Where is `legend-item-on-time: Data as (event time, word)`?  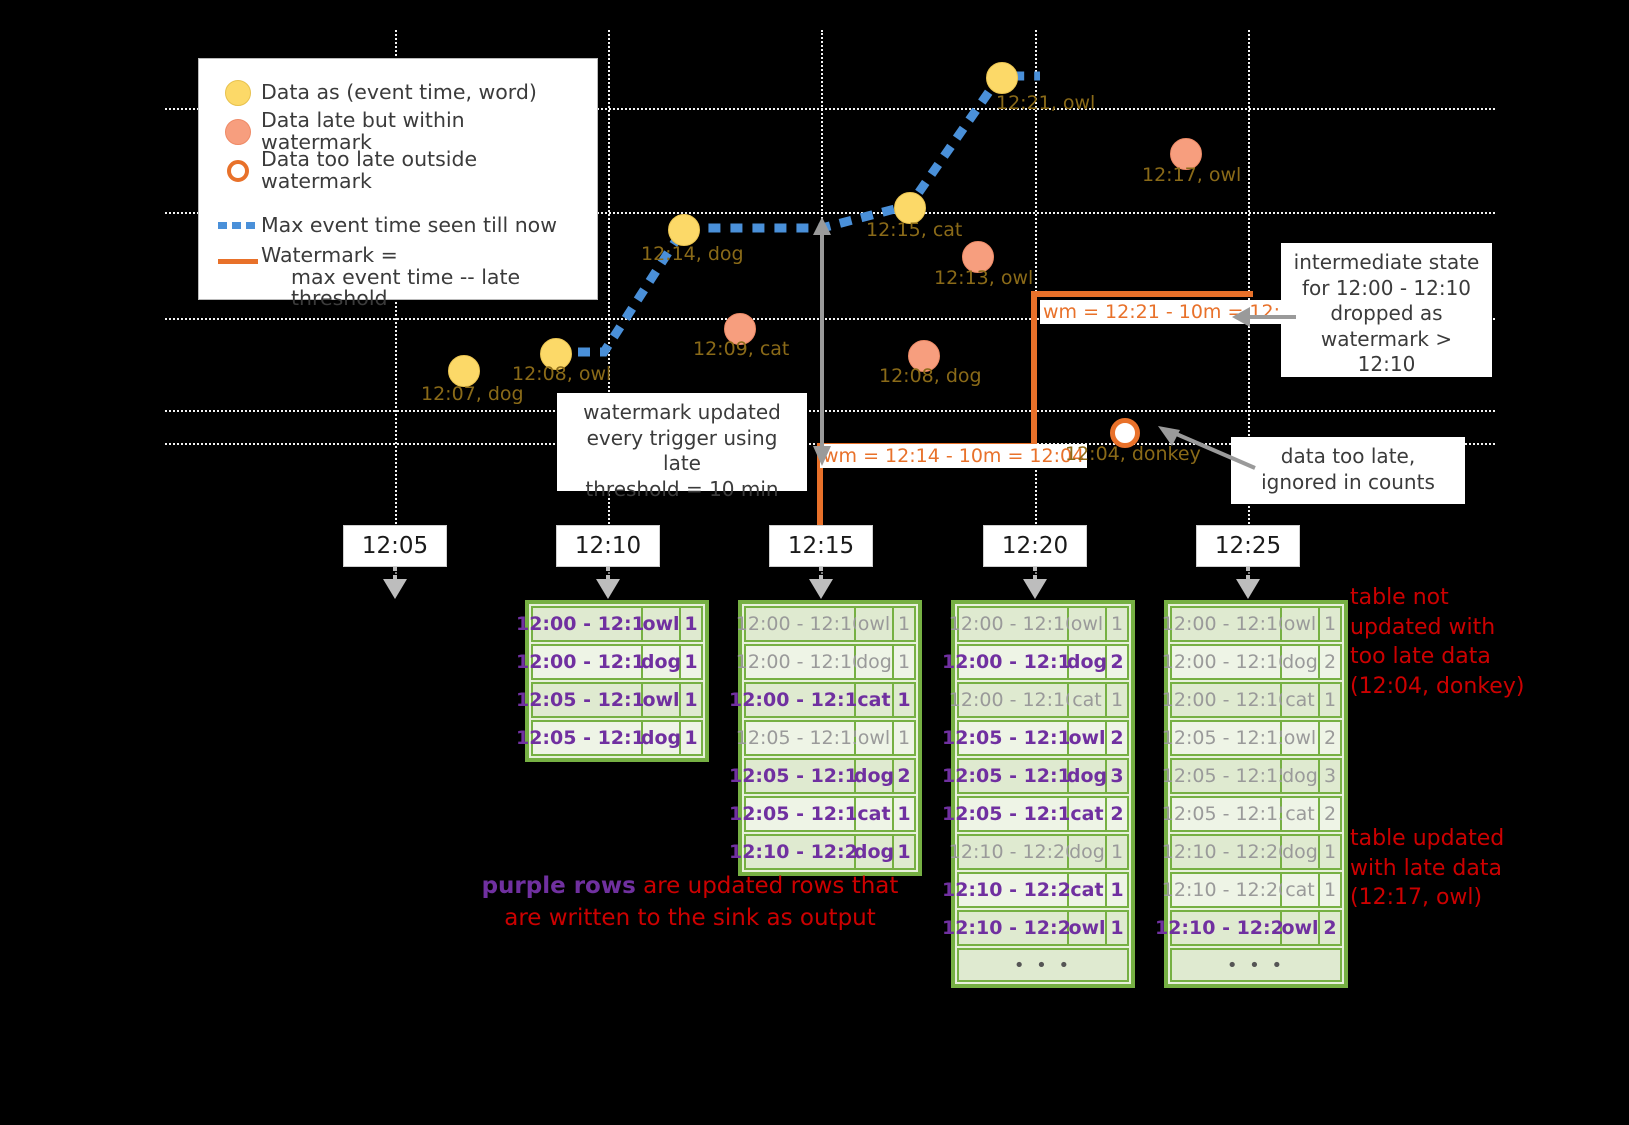
legend-item-on-time: Data as (event time, word) is located at coordinates (398, 92).